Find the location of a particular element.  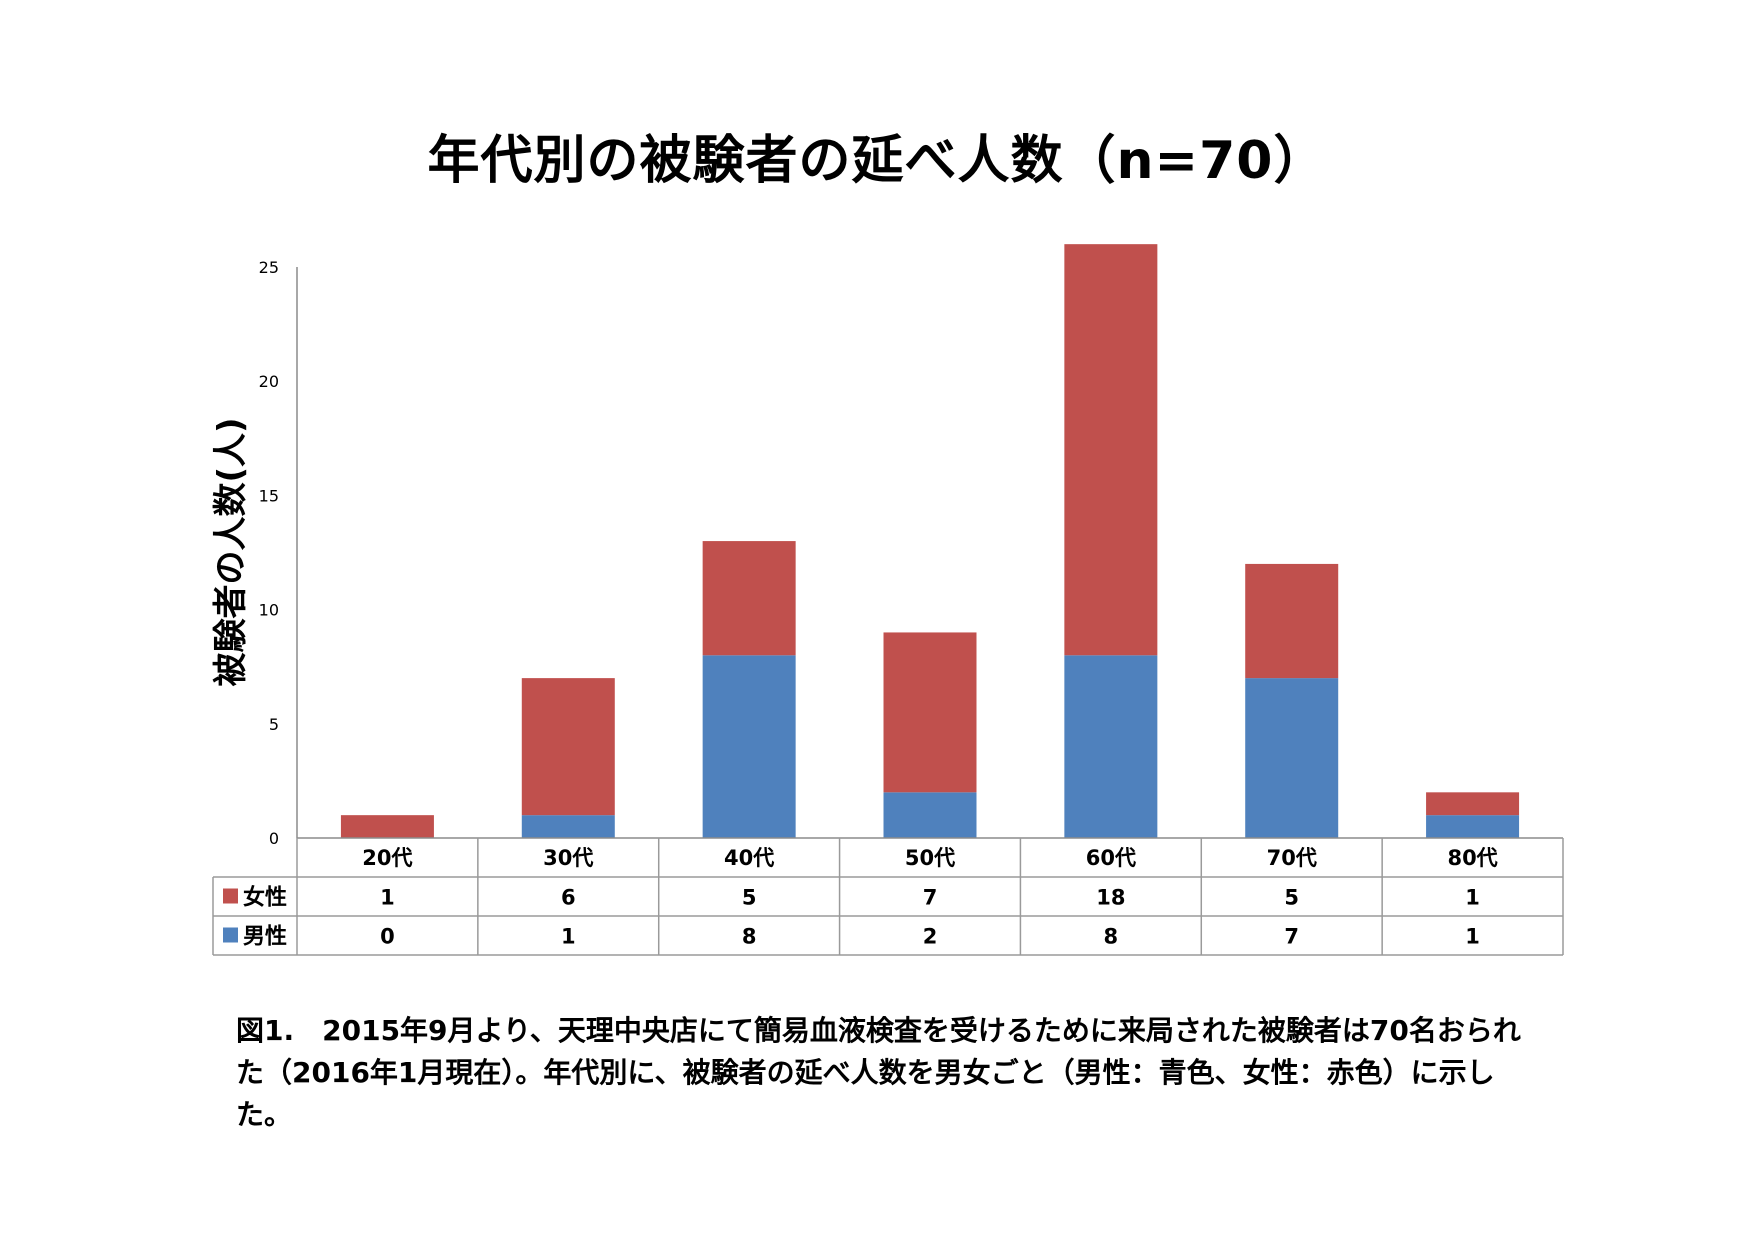

legend-label: 女性 is located at coordinates (265, 898).